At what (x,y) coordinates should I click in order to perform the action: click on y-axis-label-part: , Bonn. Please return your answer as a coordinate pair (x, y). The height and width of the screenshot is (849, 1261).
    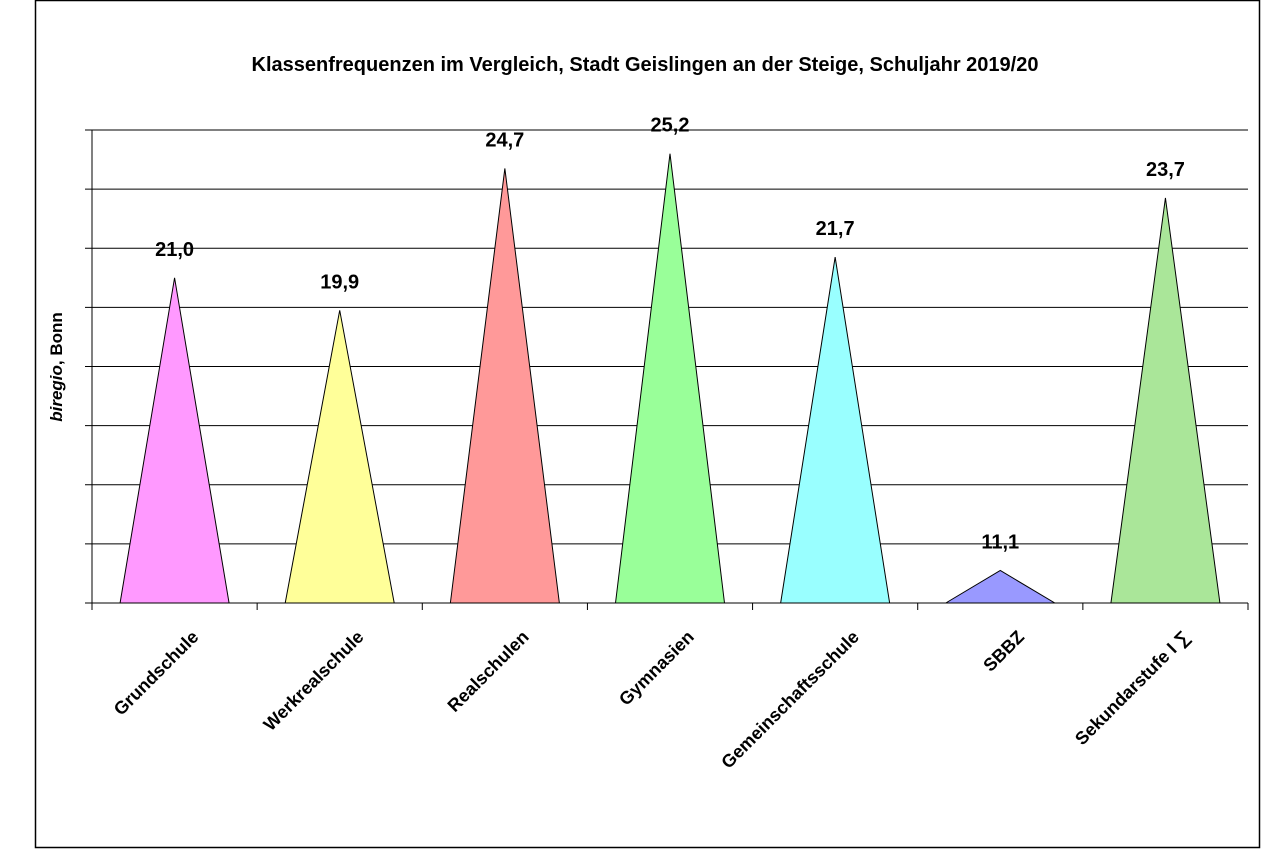
    Looking at the image, I should click on (56, 338).